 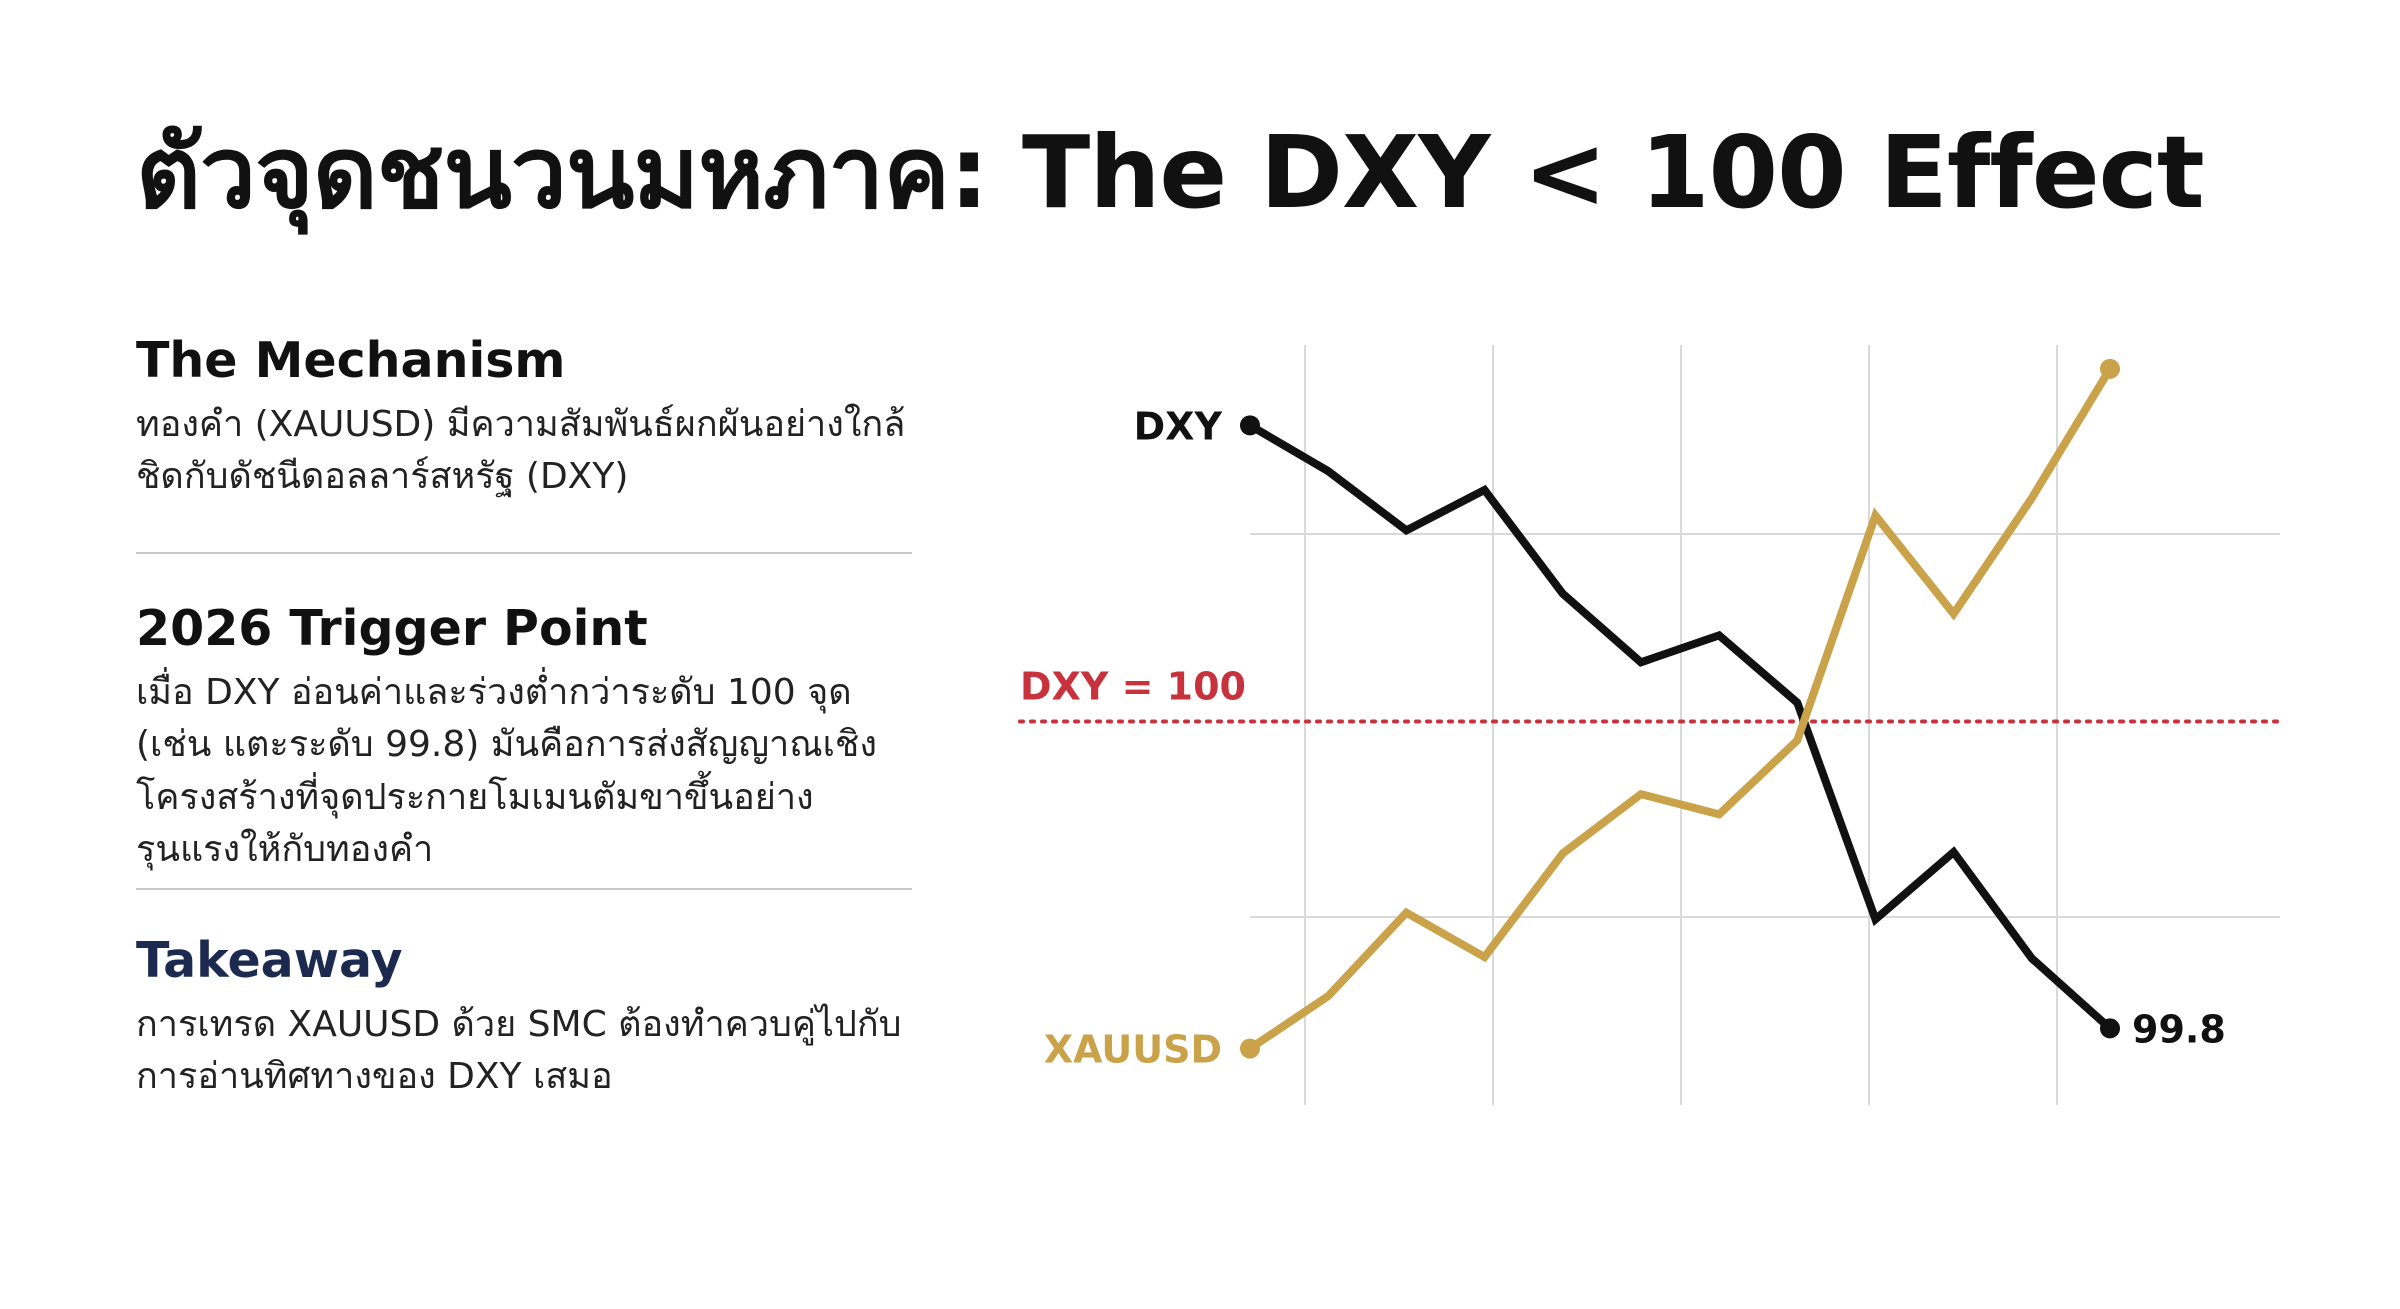 What do you see at coordinates (1133, 687) in the screenshot?
I see `threshold-label: DXY = 100` at bounding box center [1133, 687].